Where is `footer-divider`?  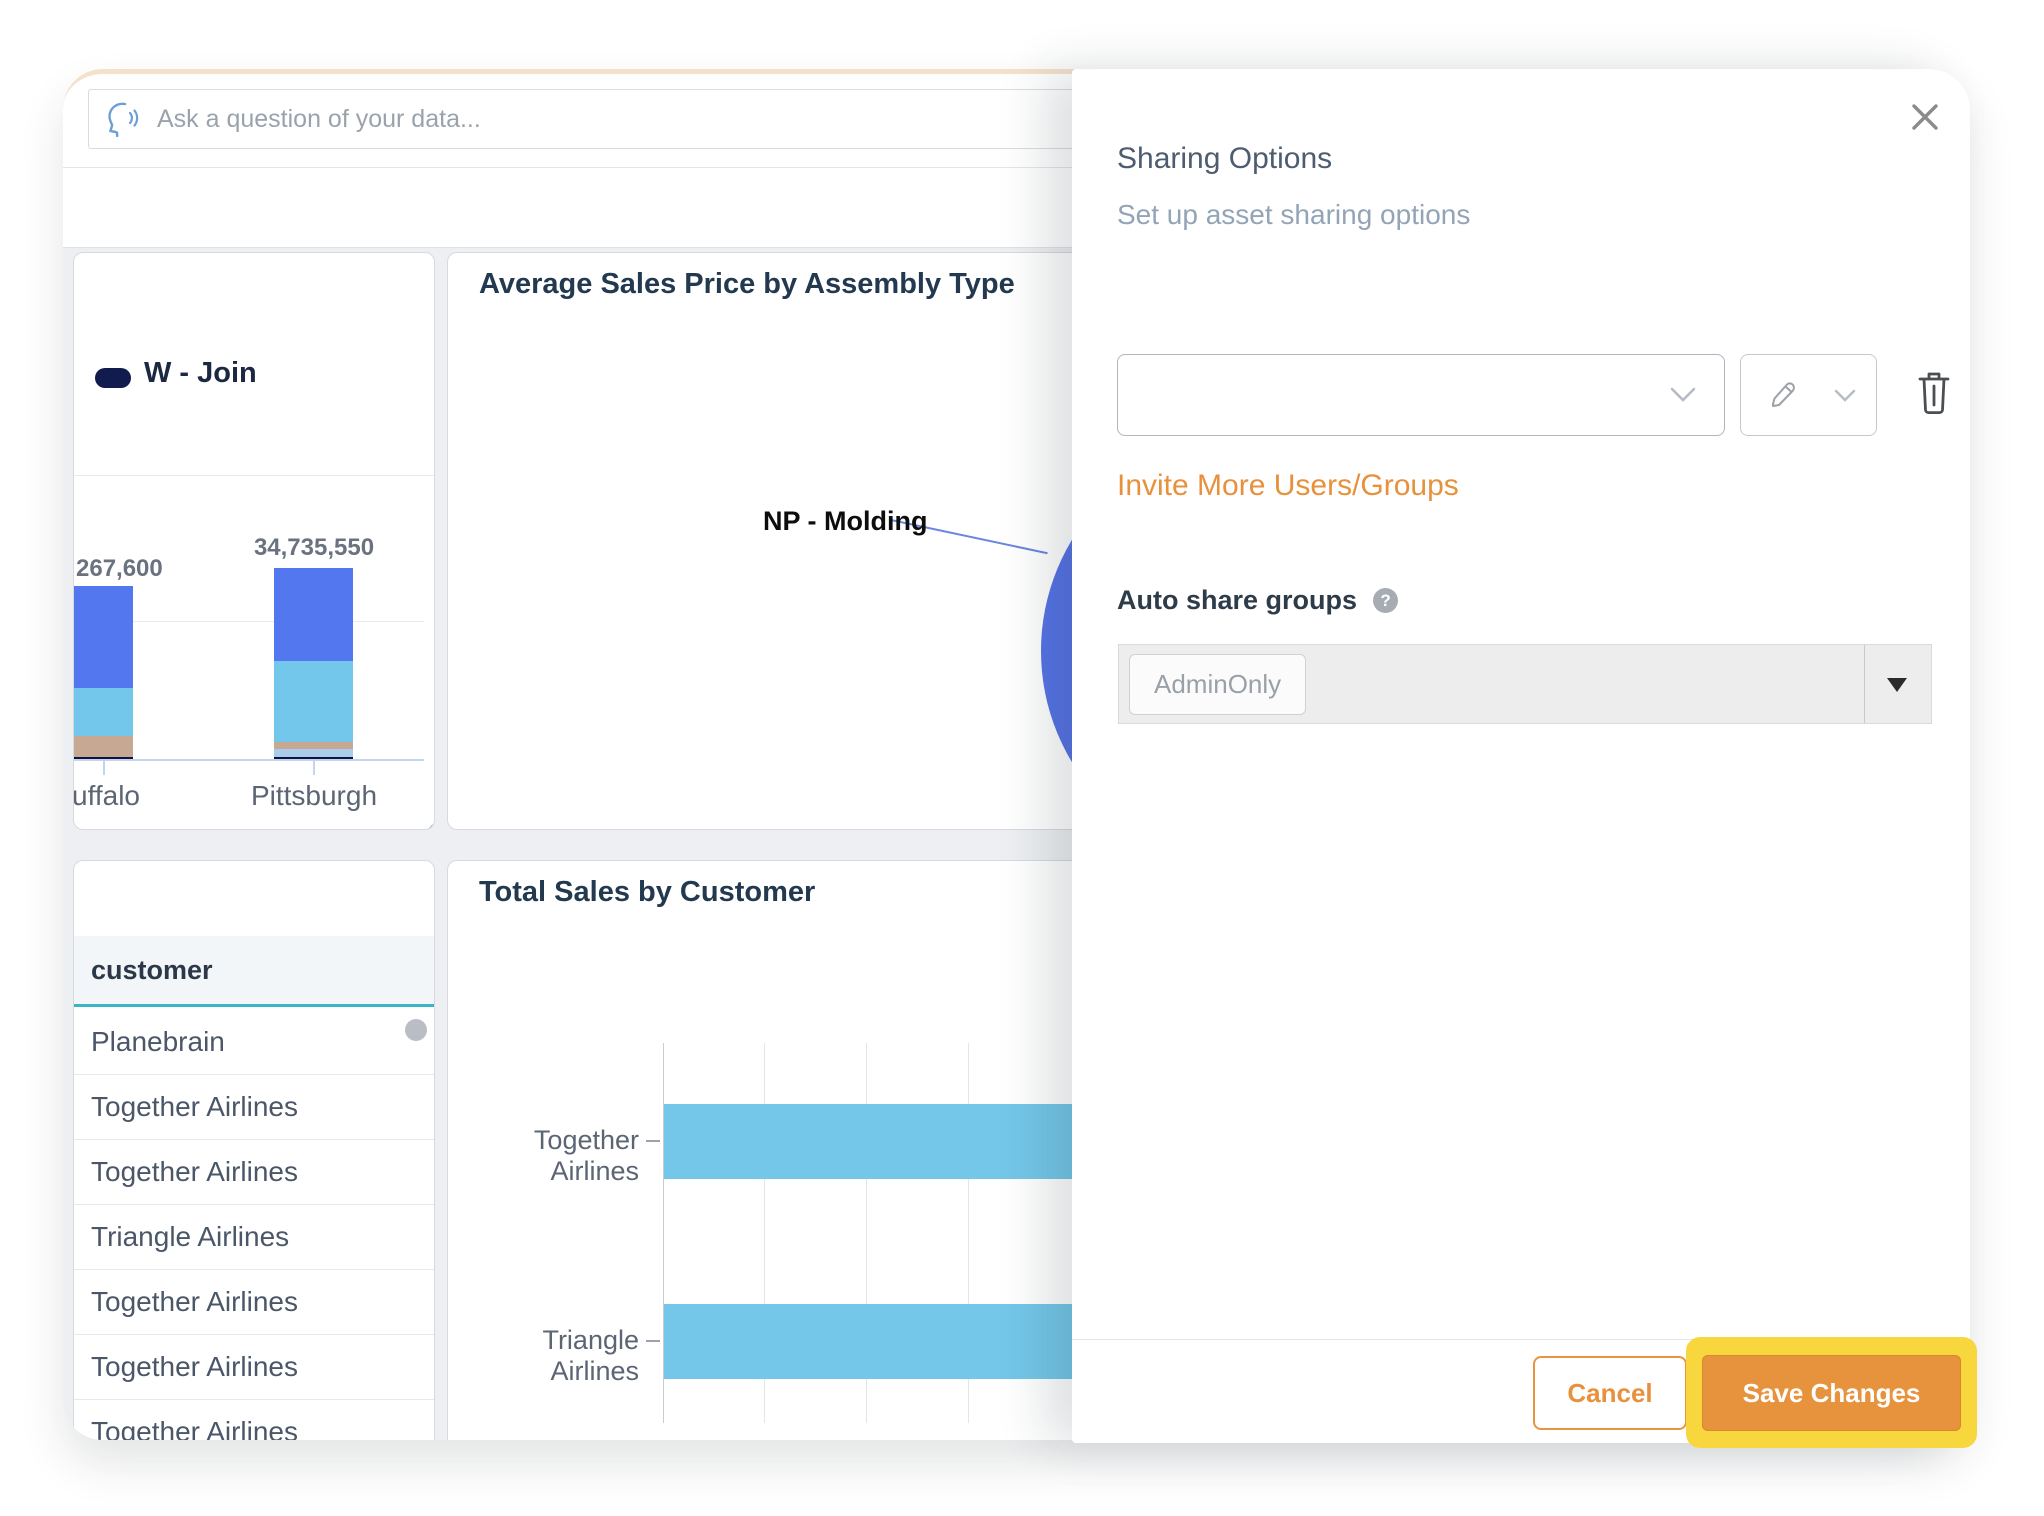 footer-divider is located at coordinates (1521, 1339).